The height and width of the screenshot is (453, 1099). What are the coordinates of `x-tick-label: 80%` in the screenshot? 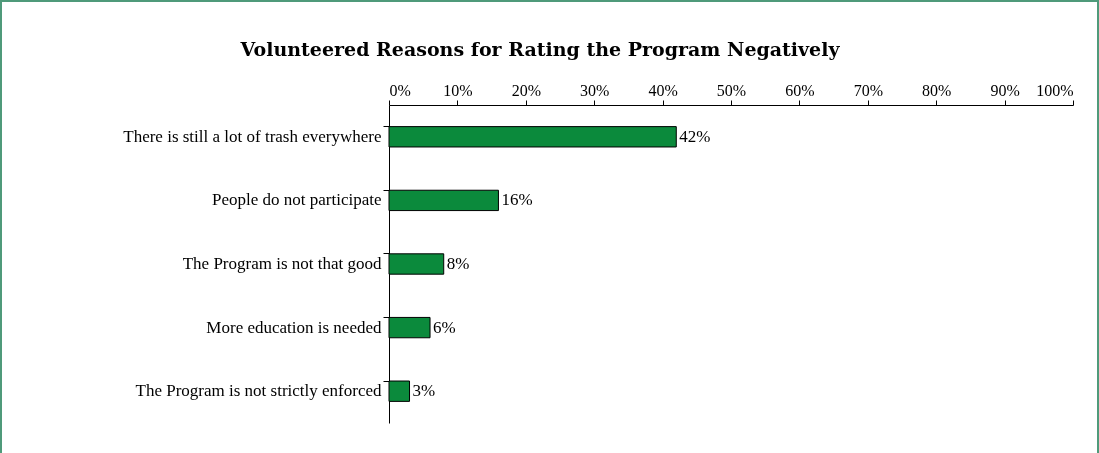 It's located at (937, 90).